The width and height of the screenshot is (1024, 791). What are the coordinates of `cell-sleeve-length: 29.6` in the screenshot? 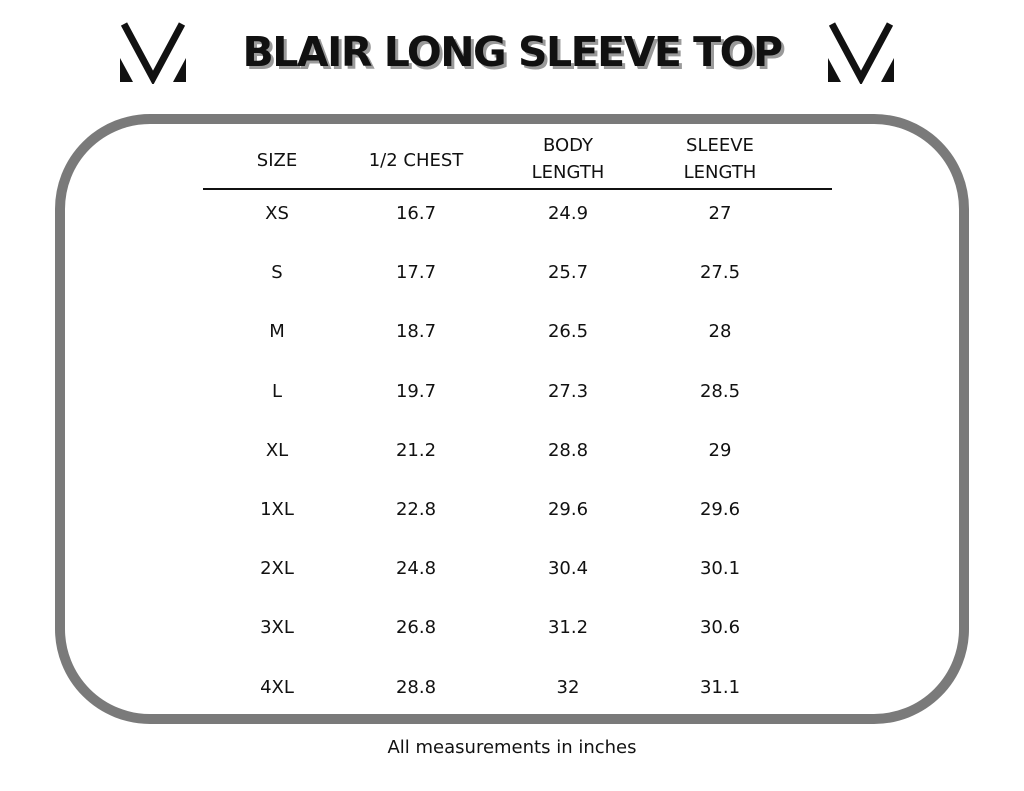 It's located at (720, 509).